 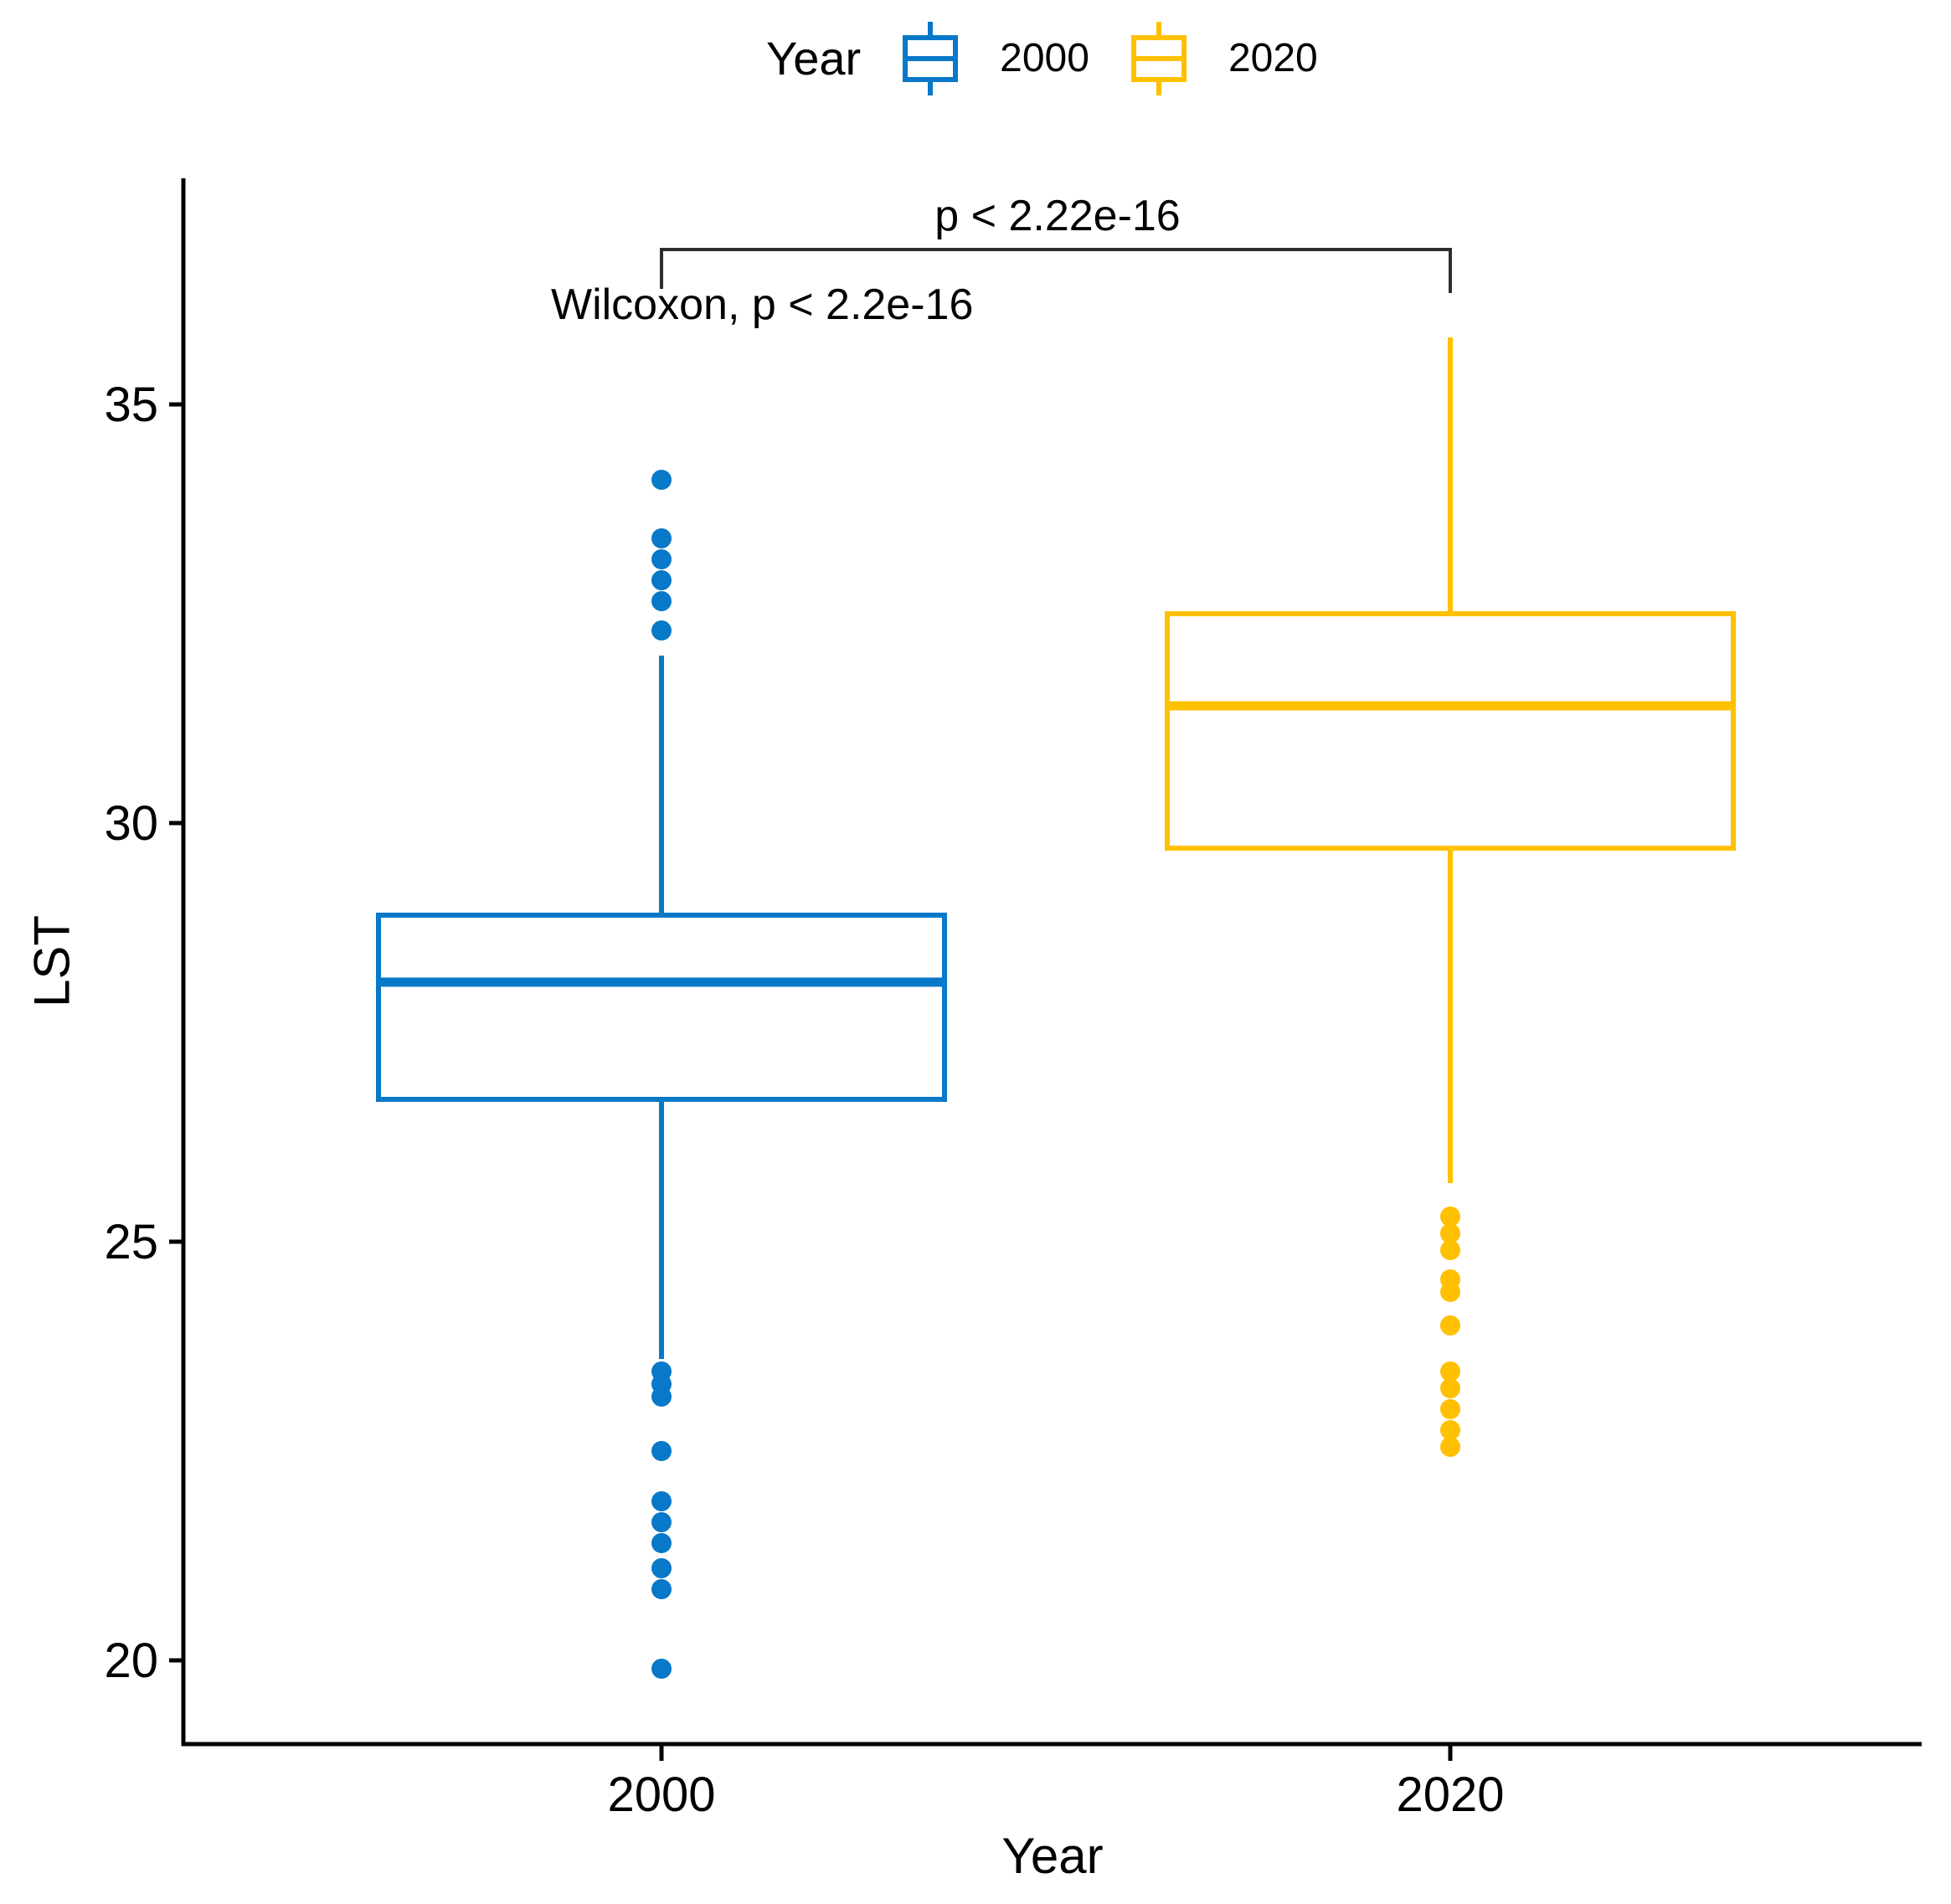 I want to click on boxplot-key-icon-2000, so click(x=930, y=58).